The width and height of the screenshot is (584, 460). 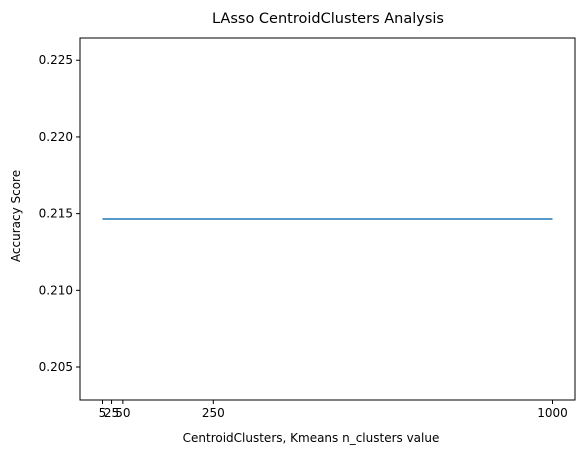 What do you see at coordinates (56, 290) in the screenshot?
I see `y-tick-label-0.210: 0.210` at bounding box center [56, 290].